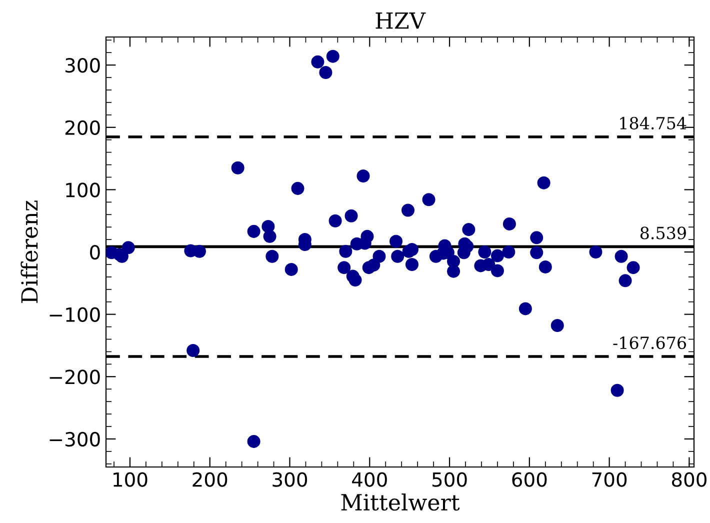 Image resolution: width=710 pixels, height=523 pixels. I want to click on ref-line-label: 184.754, so click(653, 123).